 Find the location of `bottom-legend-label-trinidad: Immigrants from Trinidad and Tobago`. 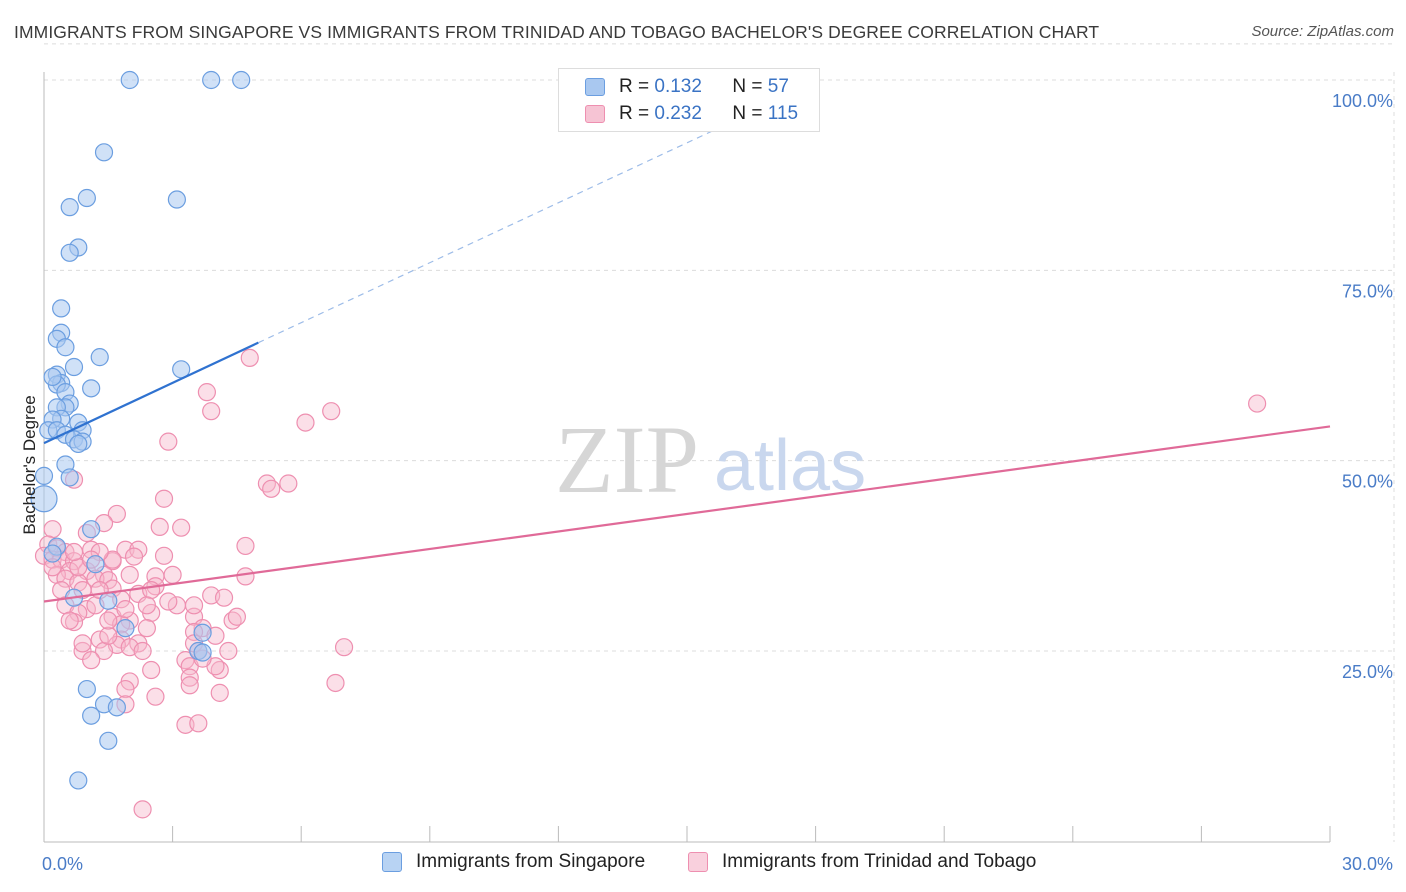

bottom-legend-label-trinidad: Immigrants from Trinidad and Tobago is located at coordinates (879, 861).